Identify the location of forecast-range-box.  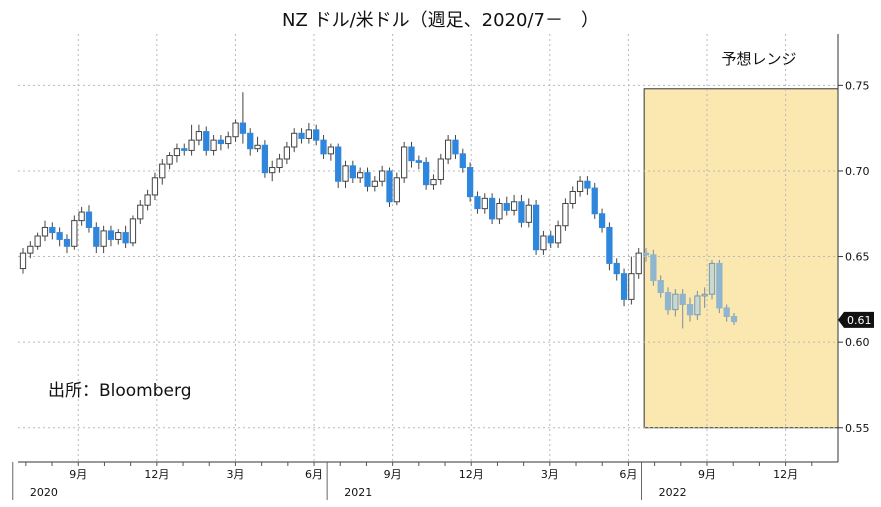
(741, 258).